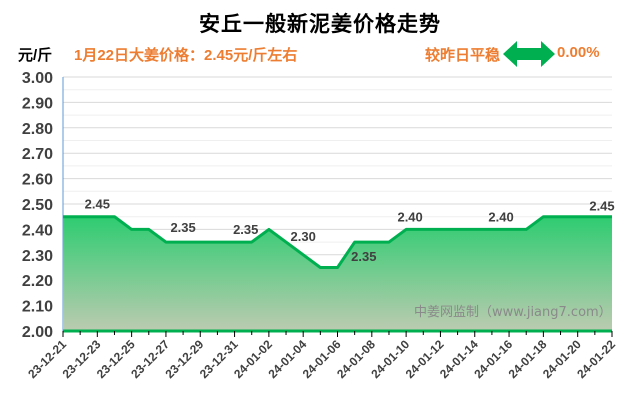  What do you see at coordinates (337, 242) in the screenshot?
I see `price-line` at bounding box center [337, 242].